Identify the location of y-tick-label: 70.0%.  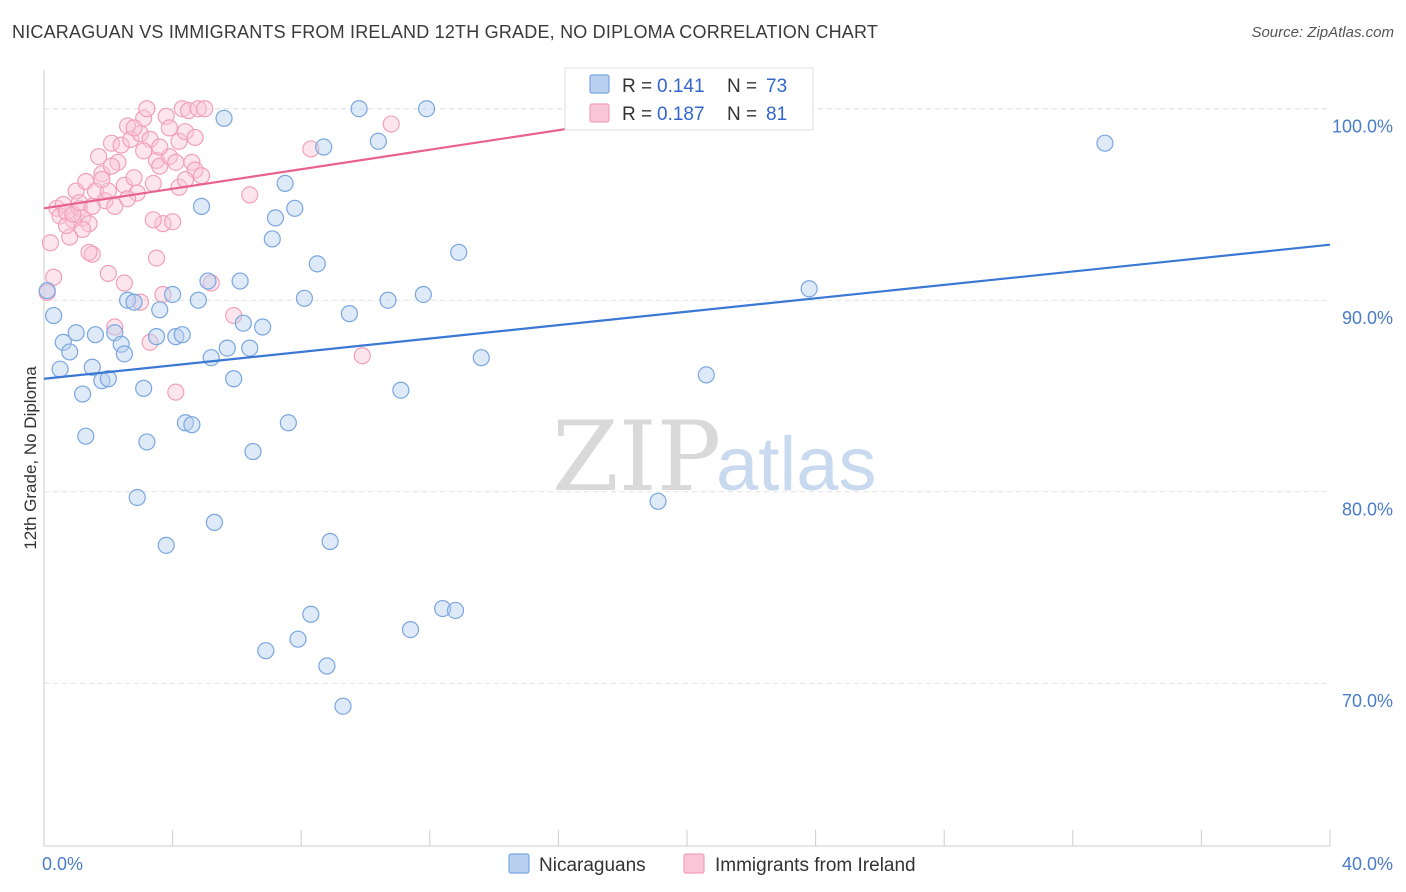
(1367, 701).